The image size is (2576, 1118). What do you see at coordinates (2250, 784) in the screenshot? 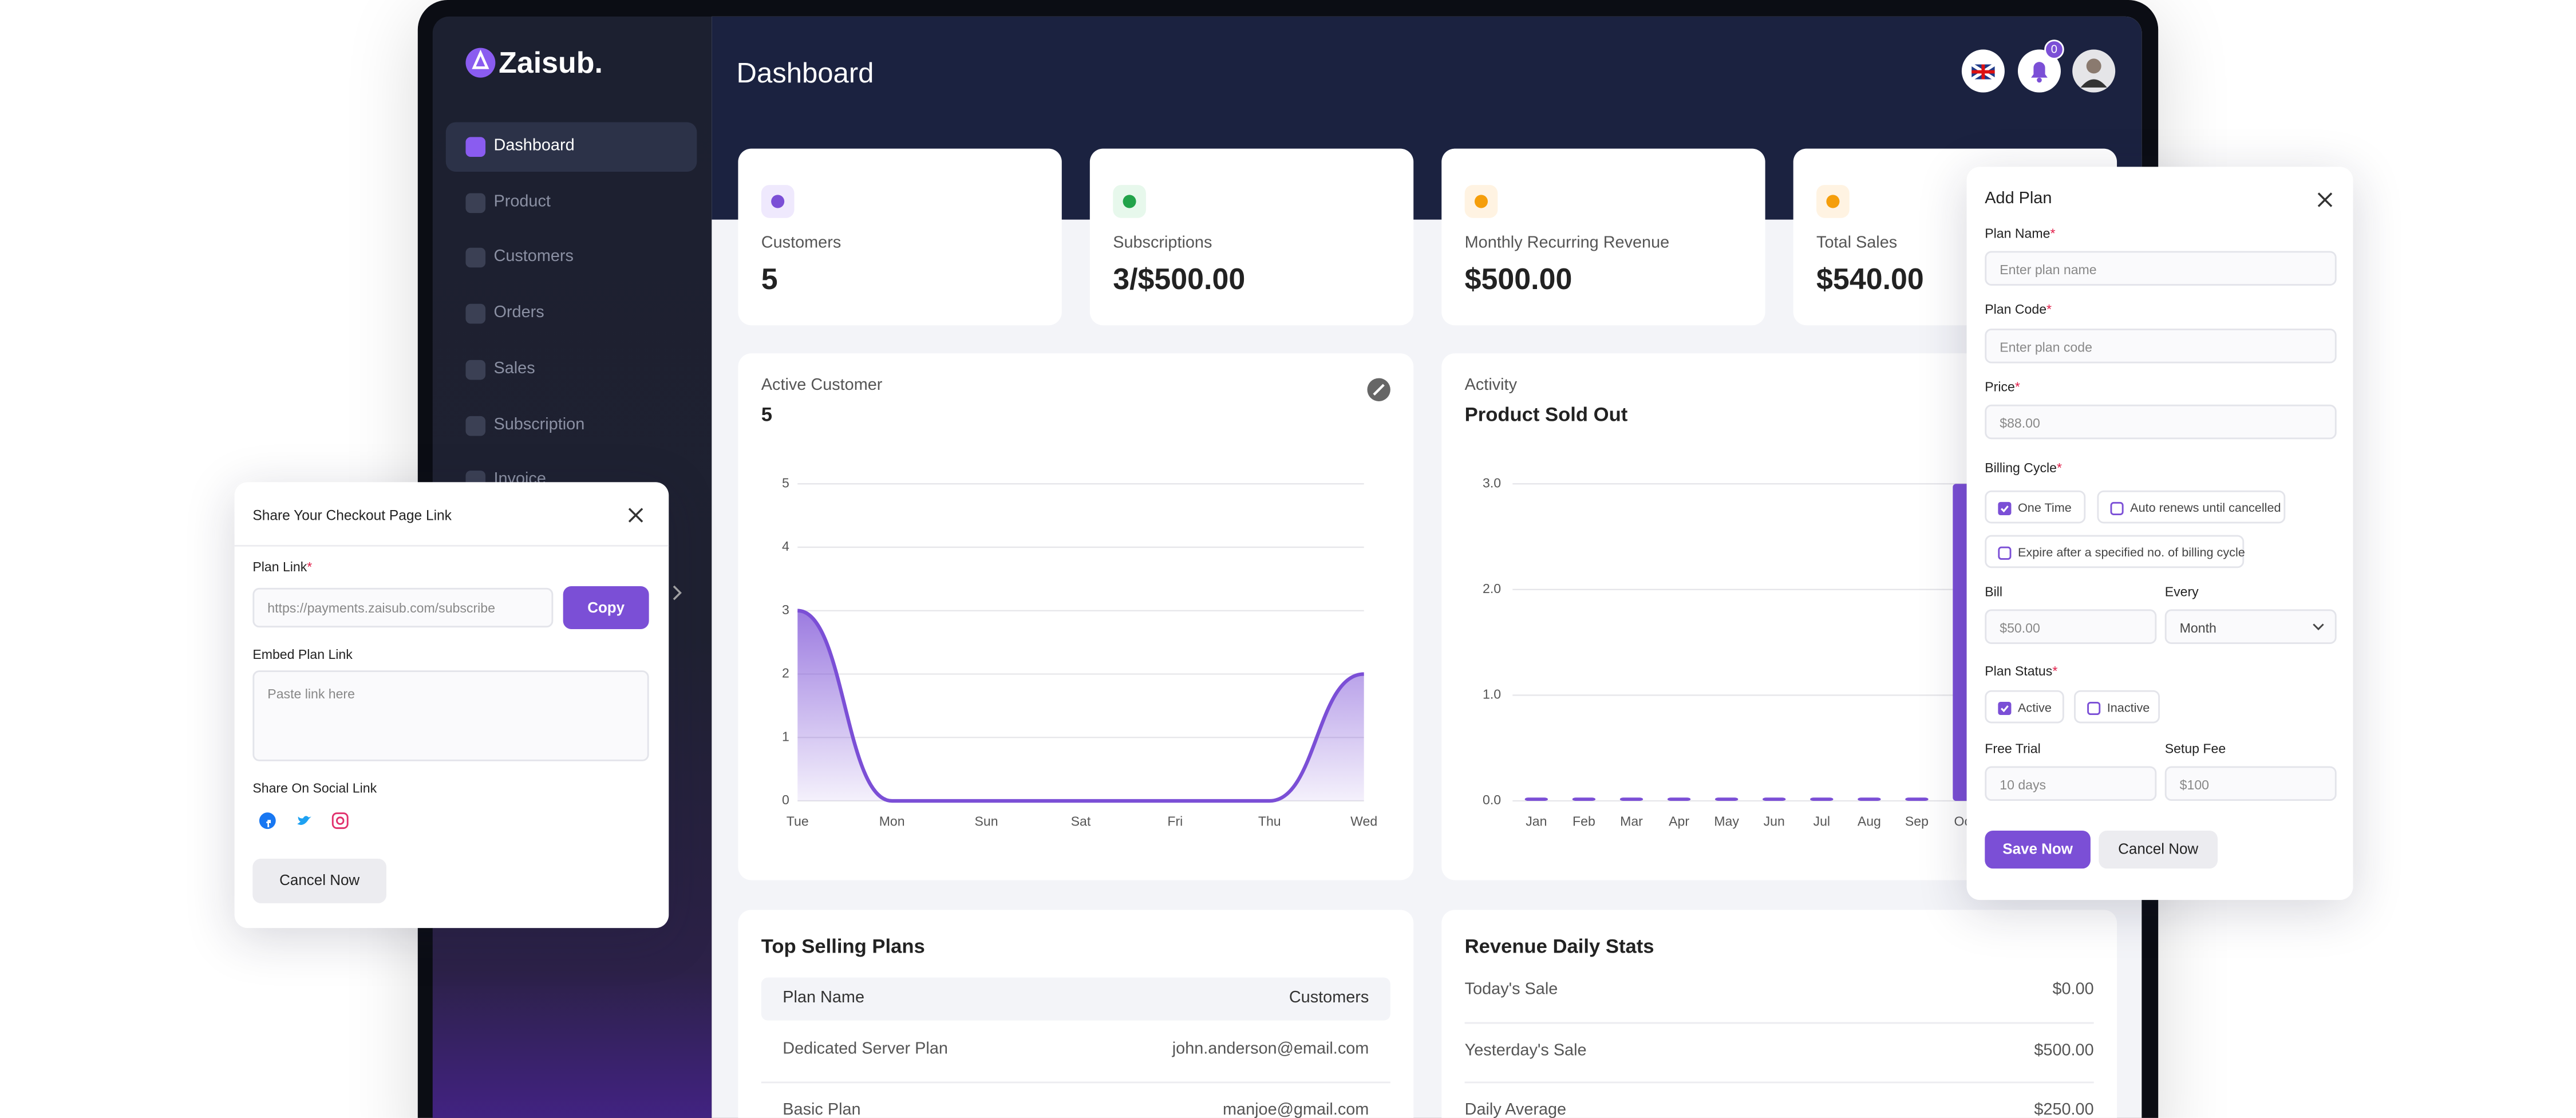
I see `input: $100` at bounding box center [2250, 784].